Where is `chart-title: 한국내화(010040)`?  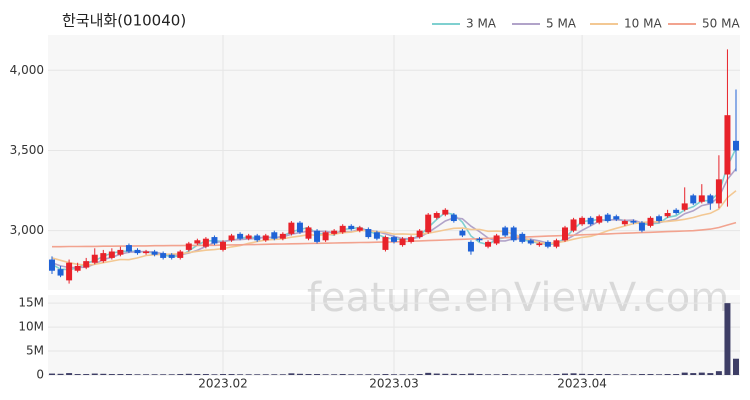
chart-title: 한국내화(010040) is located at coordinates (124, 21).